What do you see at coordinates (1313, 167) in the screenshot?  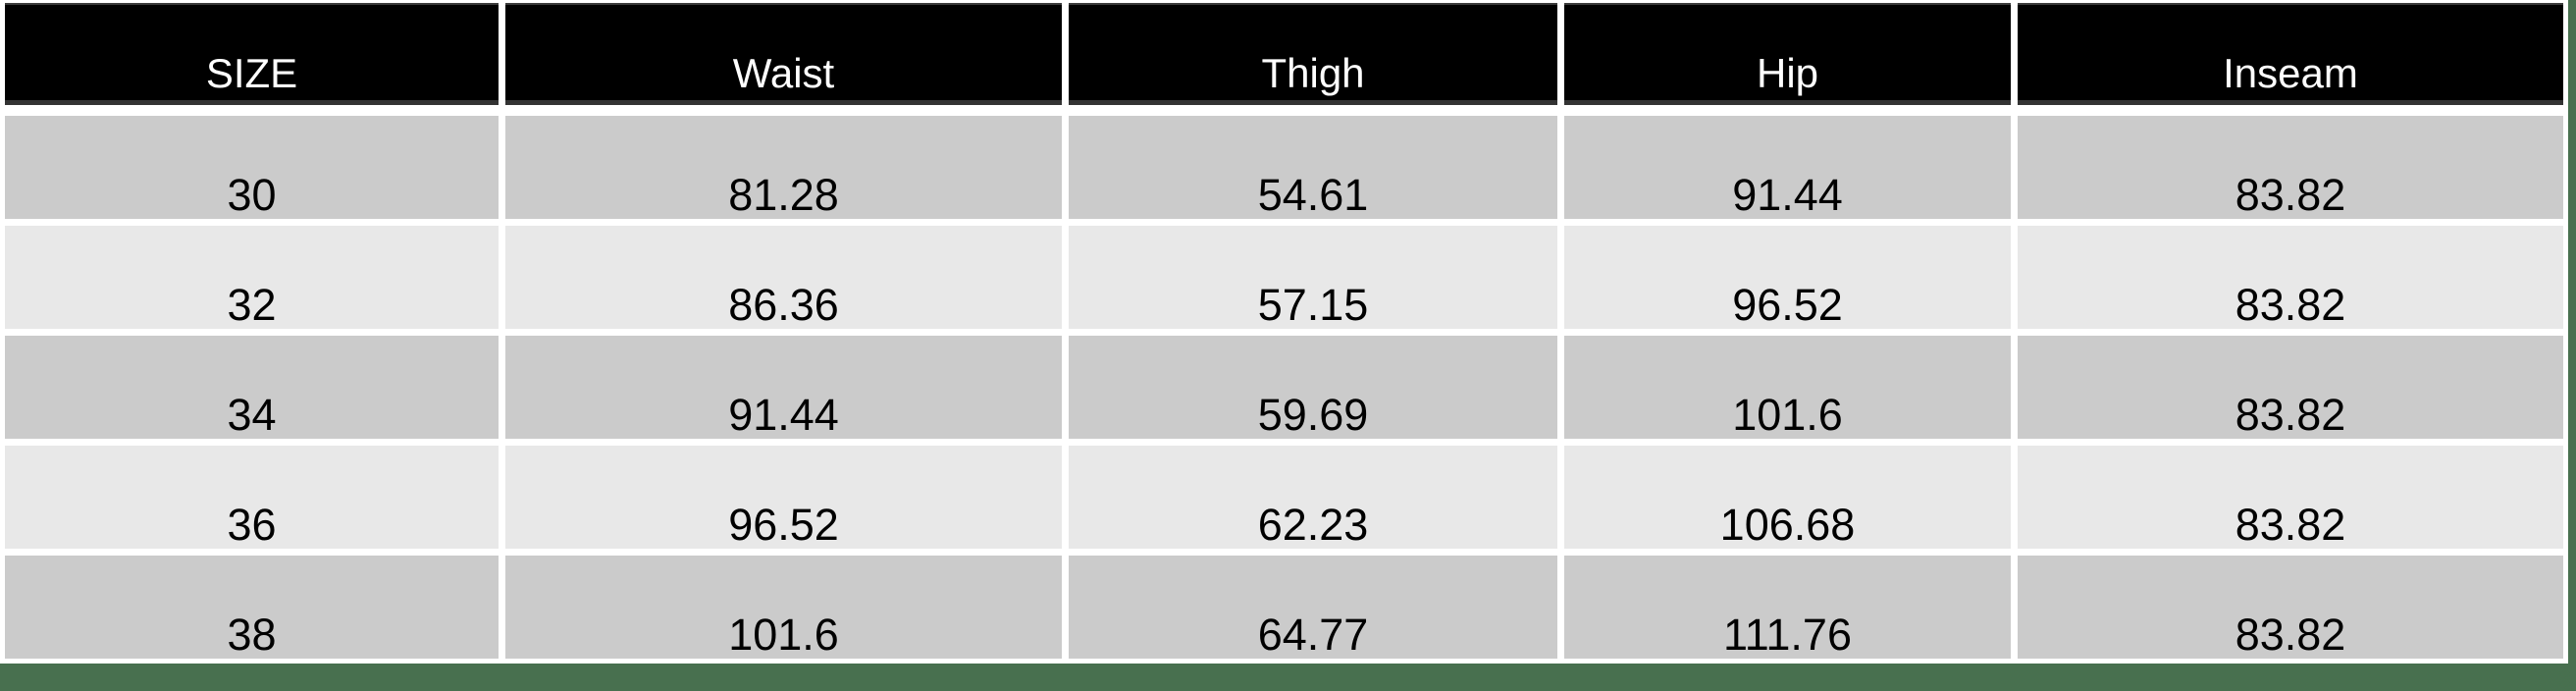 I see `table-cell: 54.61` at bounding box center [1313, 167].